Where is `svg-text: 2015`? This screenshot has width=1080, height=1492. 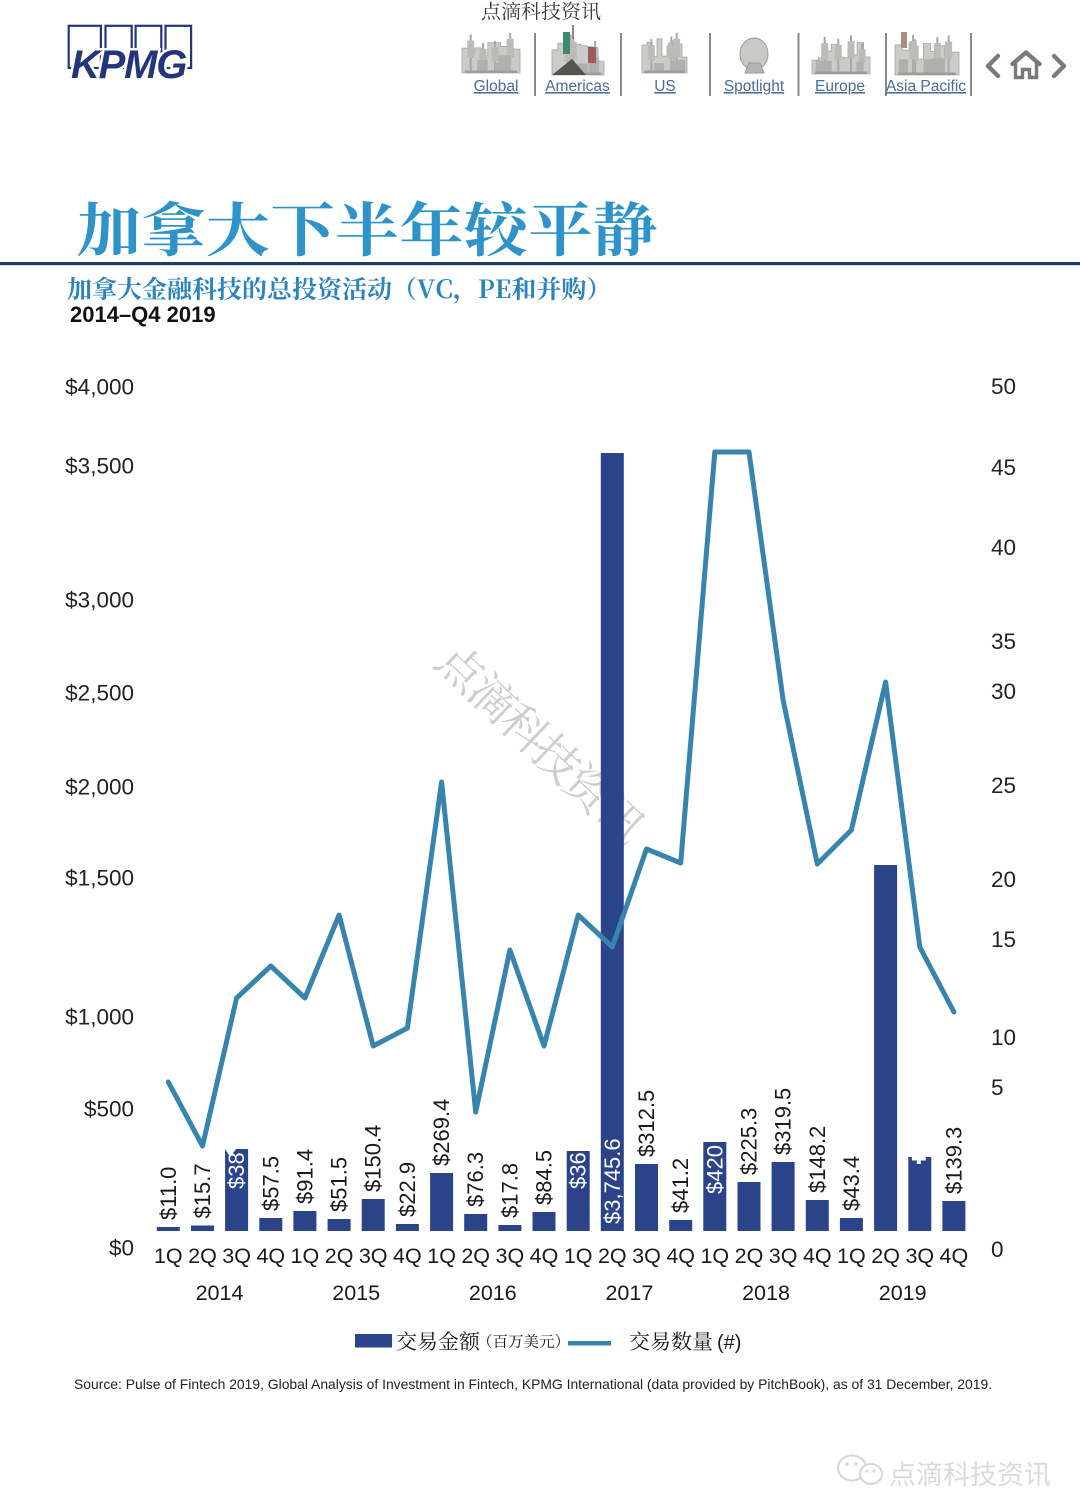 svg-text: 2015 is located at coordinates (356, 1293).